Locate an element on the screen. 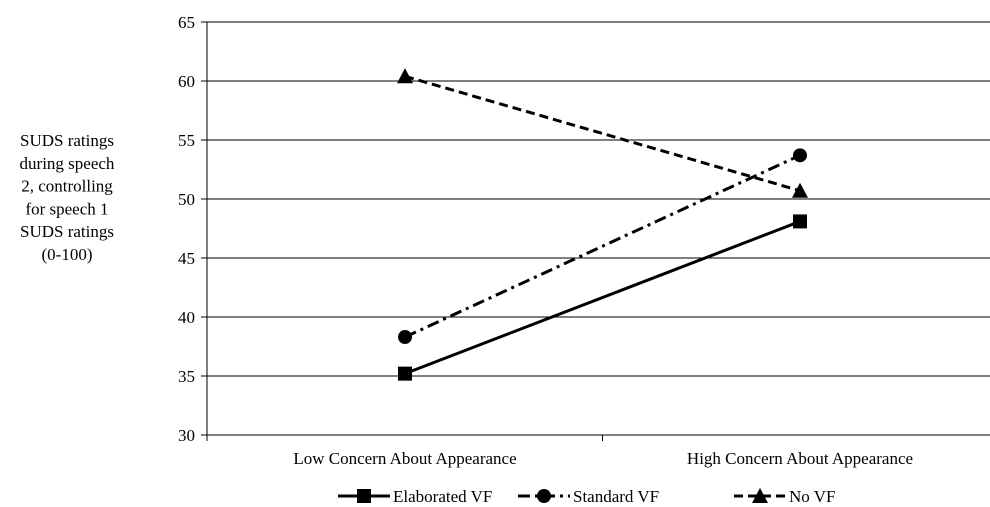 This screenshot has width=990, height=507. x-tick-label: Low Concern About Appearance is located at coordinates (404, 458).